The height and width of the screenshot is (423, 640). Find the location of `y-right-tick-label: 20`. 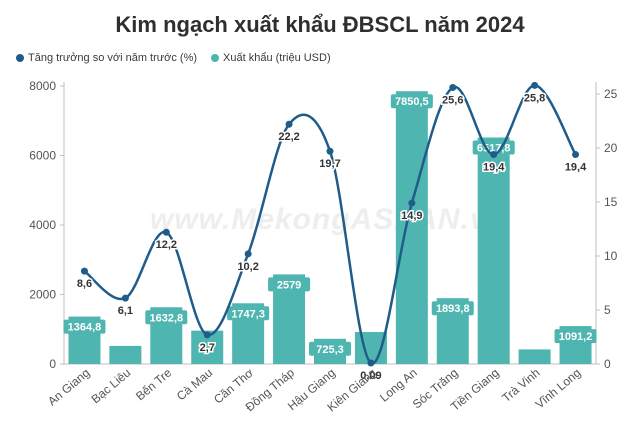

y-right-tick-label: 20 is located at coordinates (611, 148).